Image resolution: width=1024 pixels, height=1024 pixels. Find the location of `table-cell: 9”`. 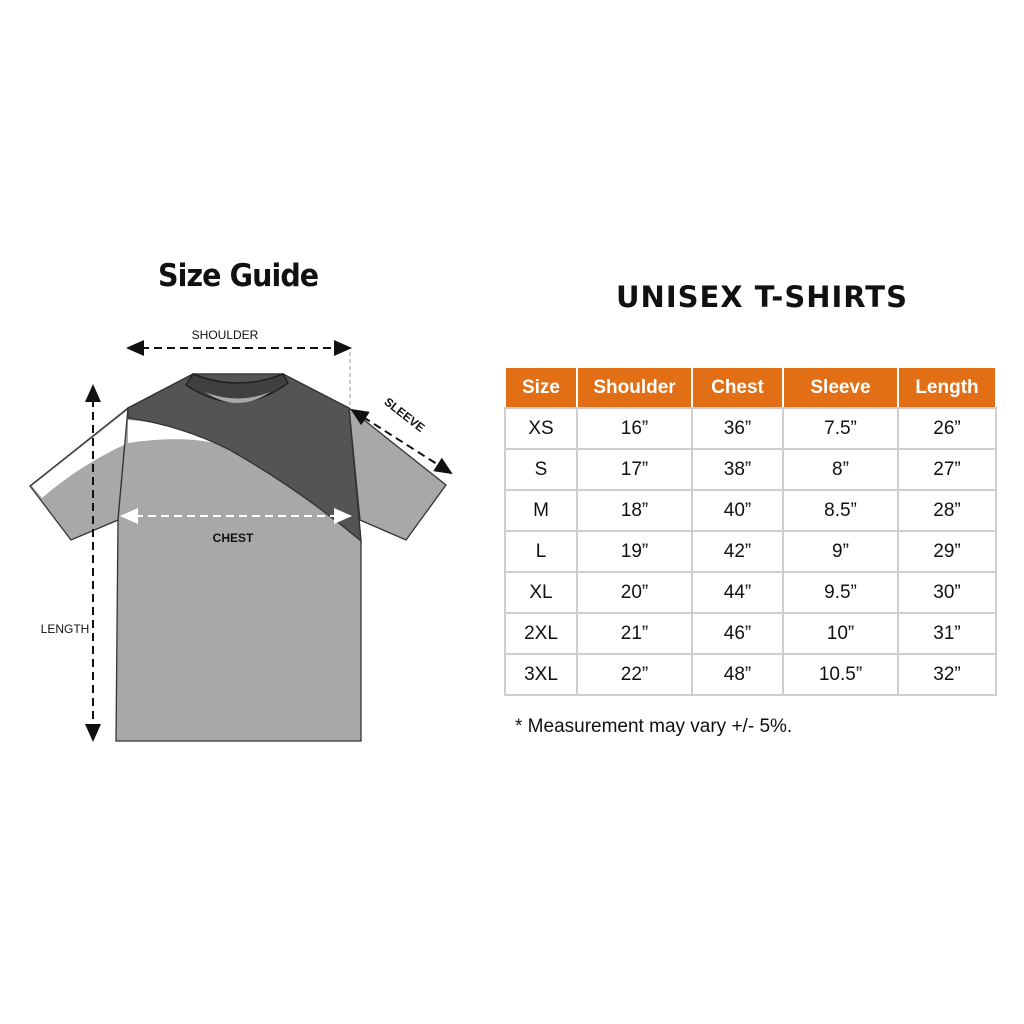

table-cell: 9” is located at coordinates (840, 551).